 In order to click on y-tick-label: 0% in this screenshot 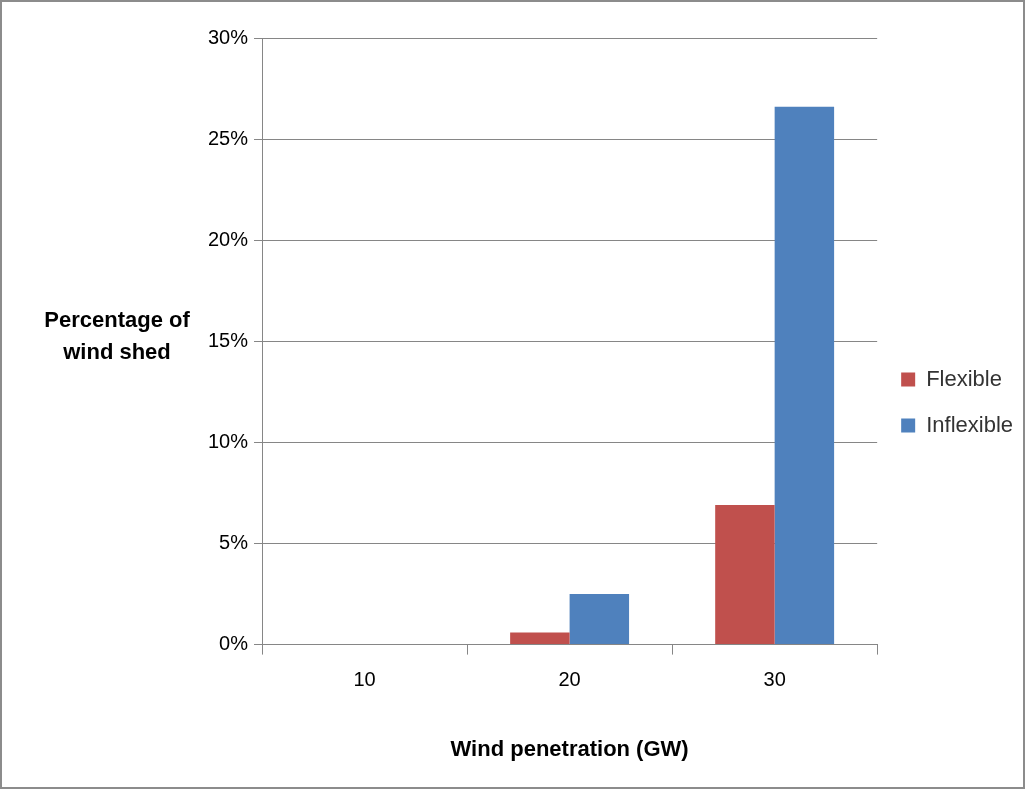, I will do `click(234, 643)`.